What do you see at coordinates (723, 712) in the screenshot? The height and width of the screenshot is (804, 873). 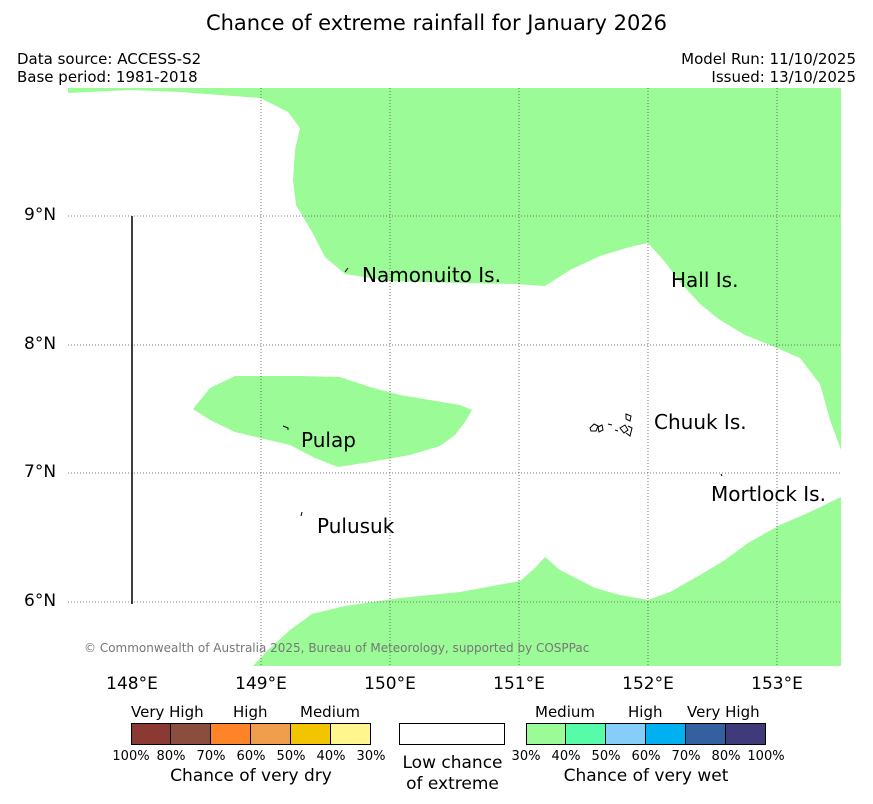 I see `legend-wet-very-high: Very High` at bounding box center [723, 712].